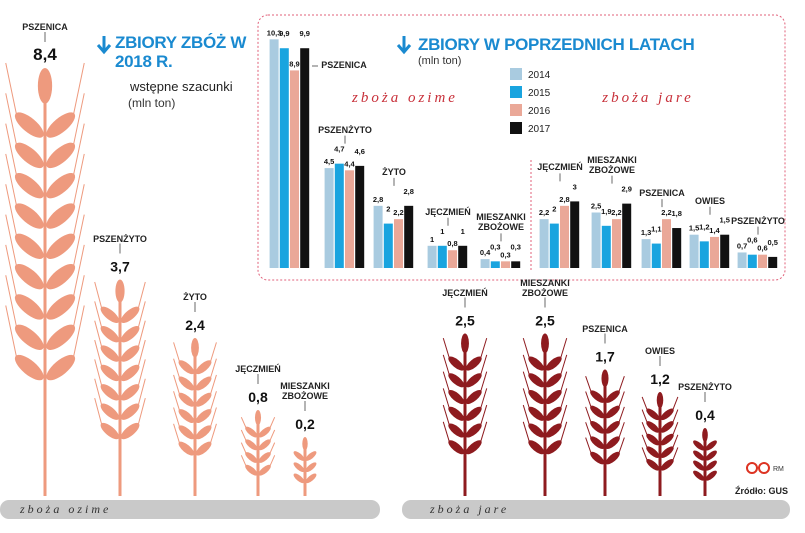 This screenshot has width=805, height=533. Describe the element at coordinates (778, 469) in the screenshot. I see `credit: RM` at that location.